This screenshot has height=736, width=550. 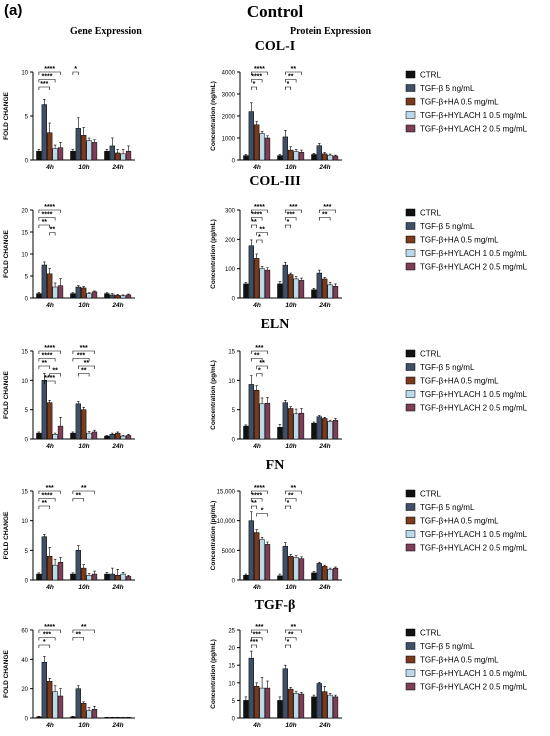 I want to click on y-tick-label: 15, so click(x=24, y=234).